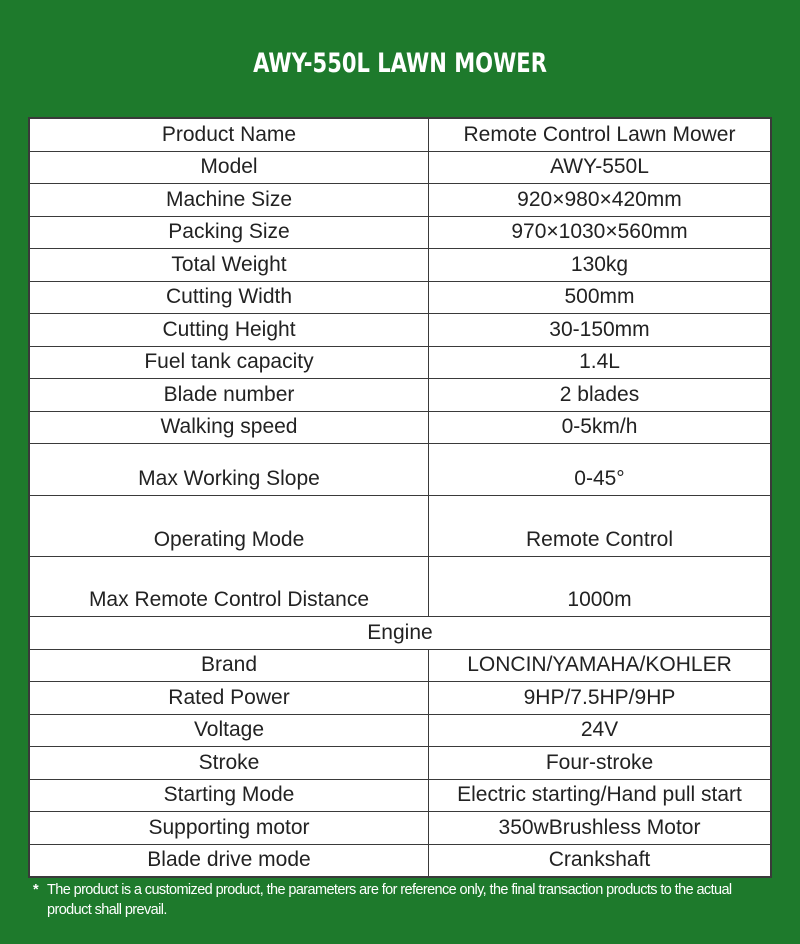 The image size is (800, 944). Describe the element at coordinates (600, 763) in the screenshot. I see `spec-value: Four-stroke` at that location.